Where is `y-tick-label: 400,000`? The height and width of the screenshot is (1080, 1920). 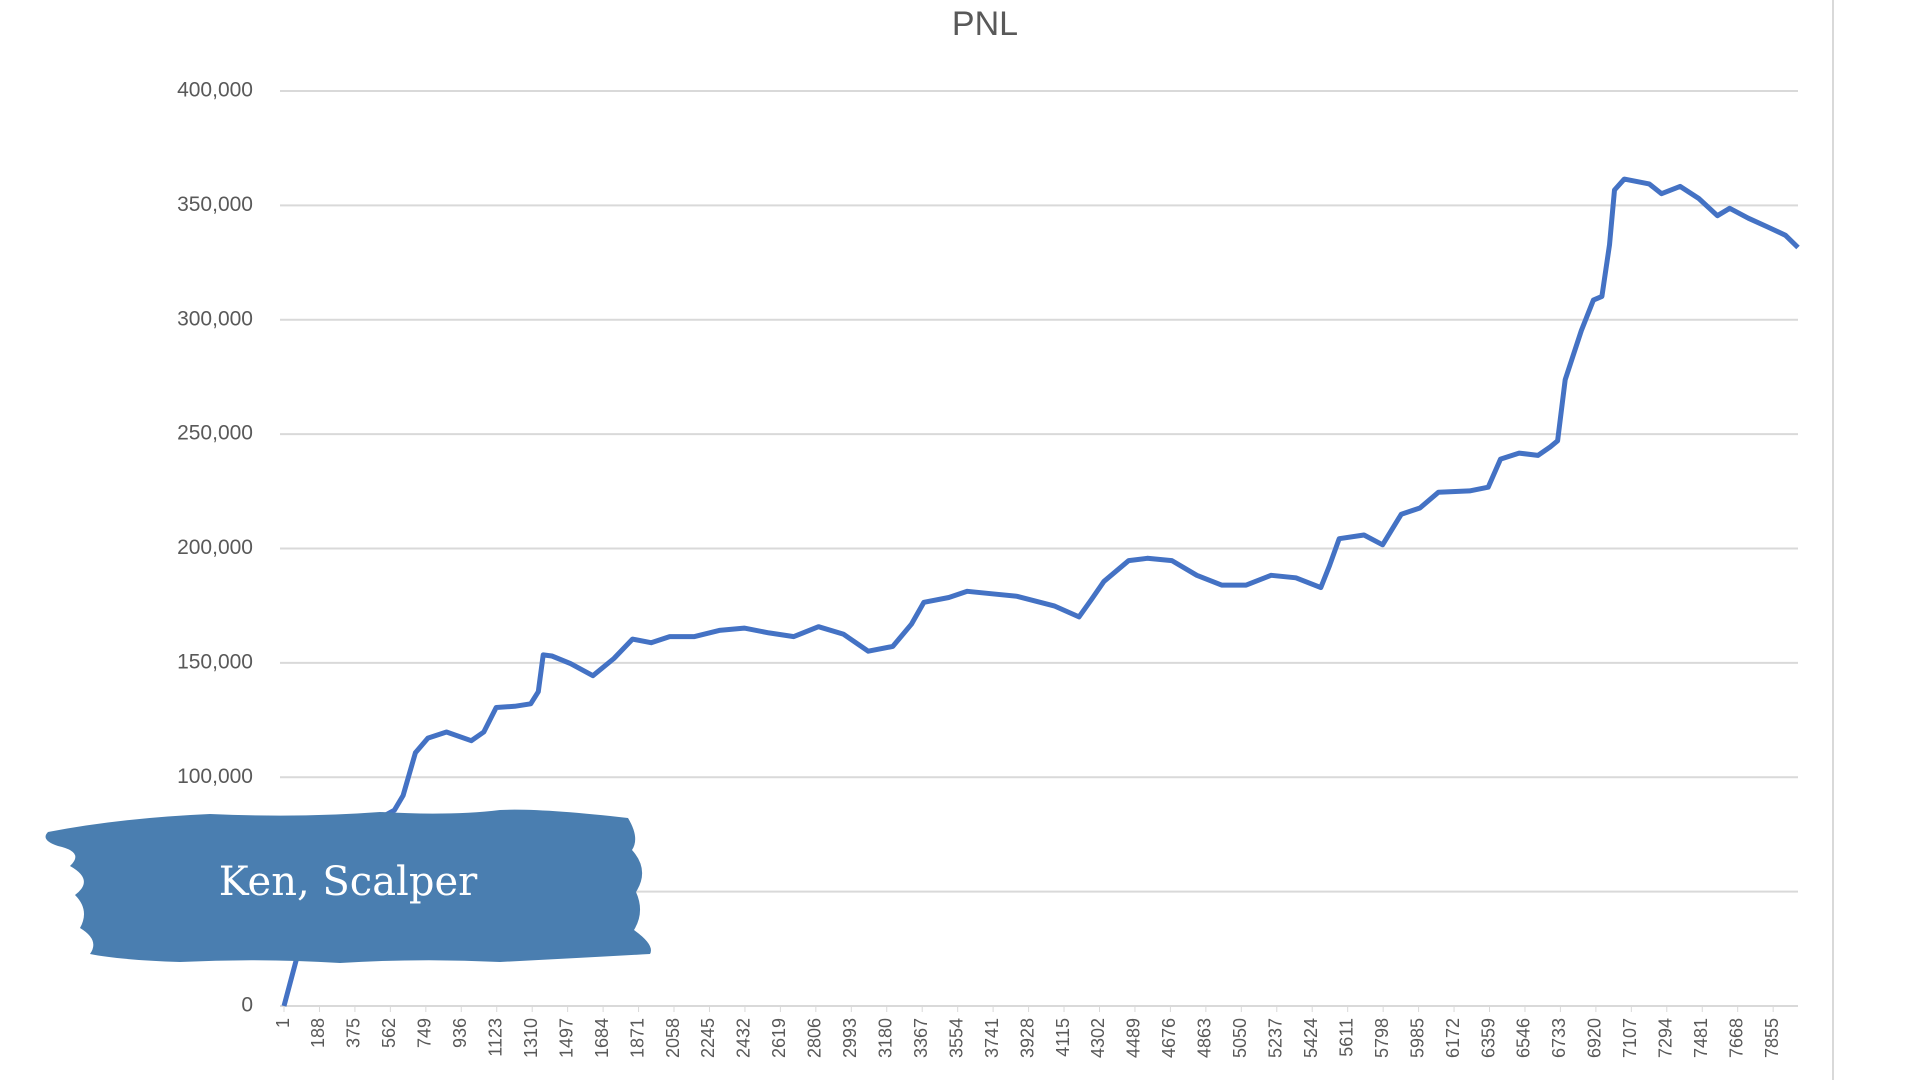
y-tick-label: 400,000 is located at coordinates (215, 90).